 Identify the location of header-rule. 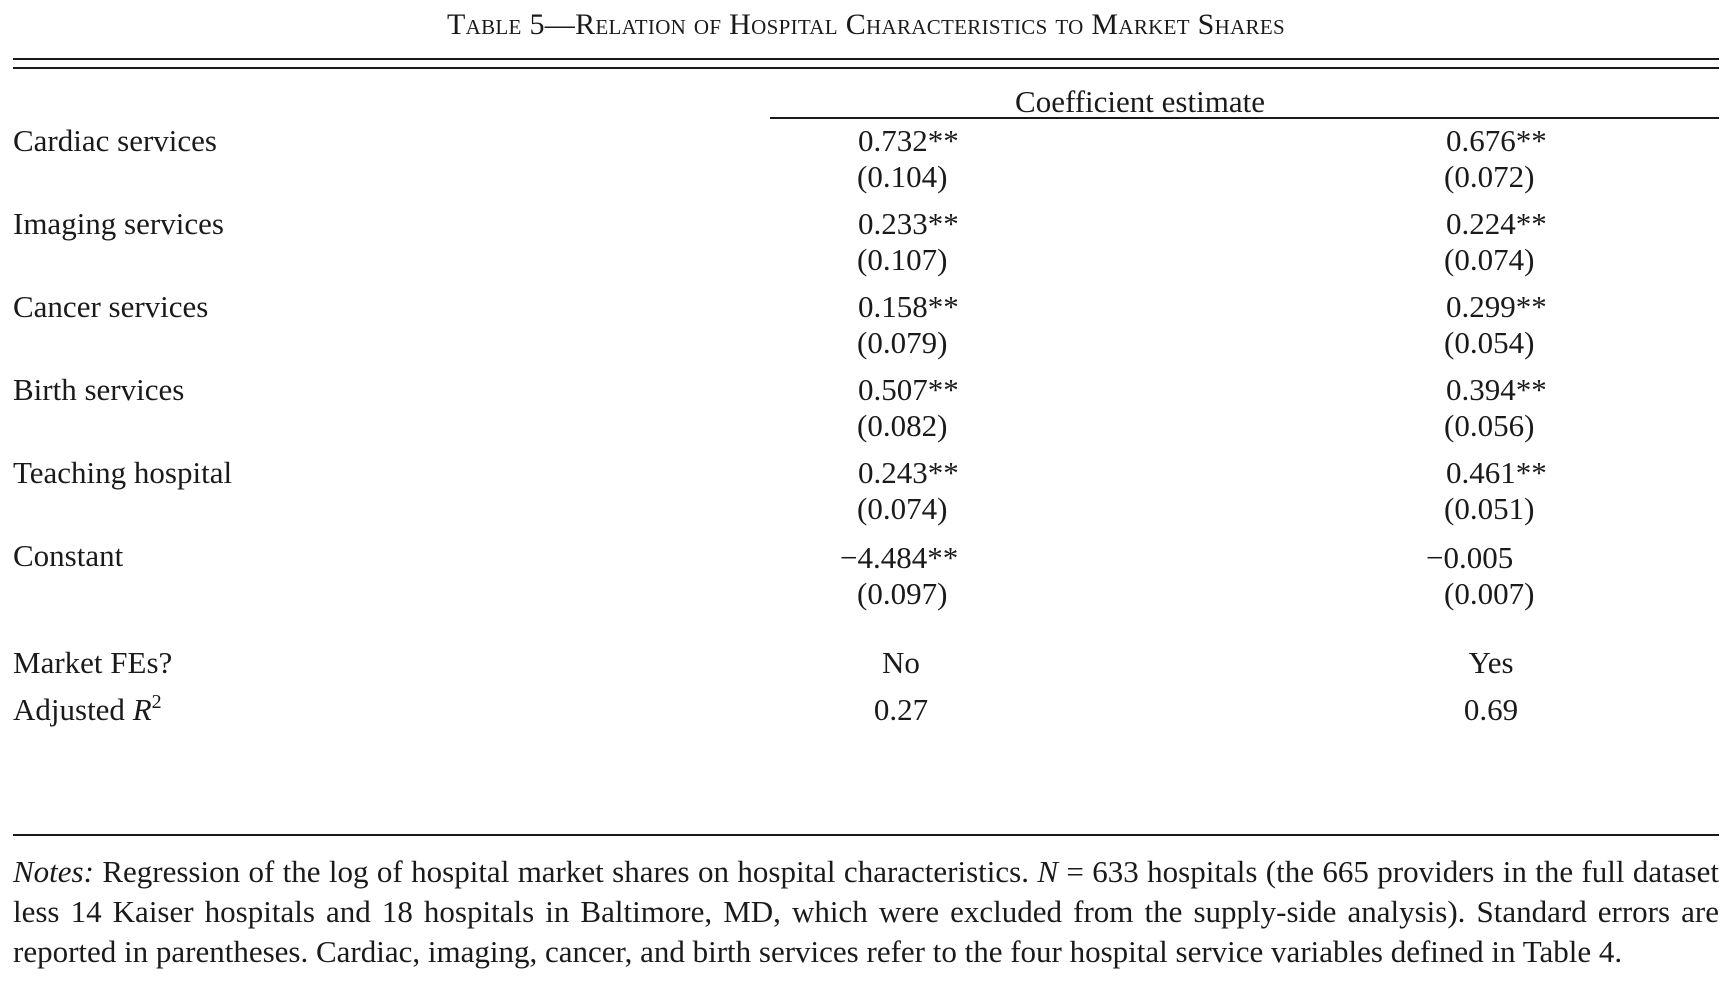
(1244, 118).